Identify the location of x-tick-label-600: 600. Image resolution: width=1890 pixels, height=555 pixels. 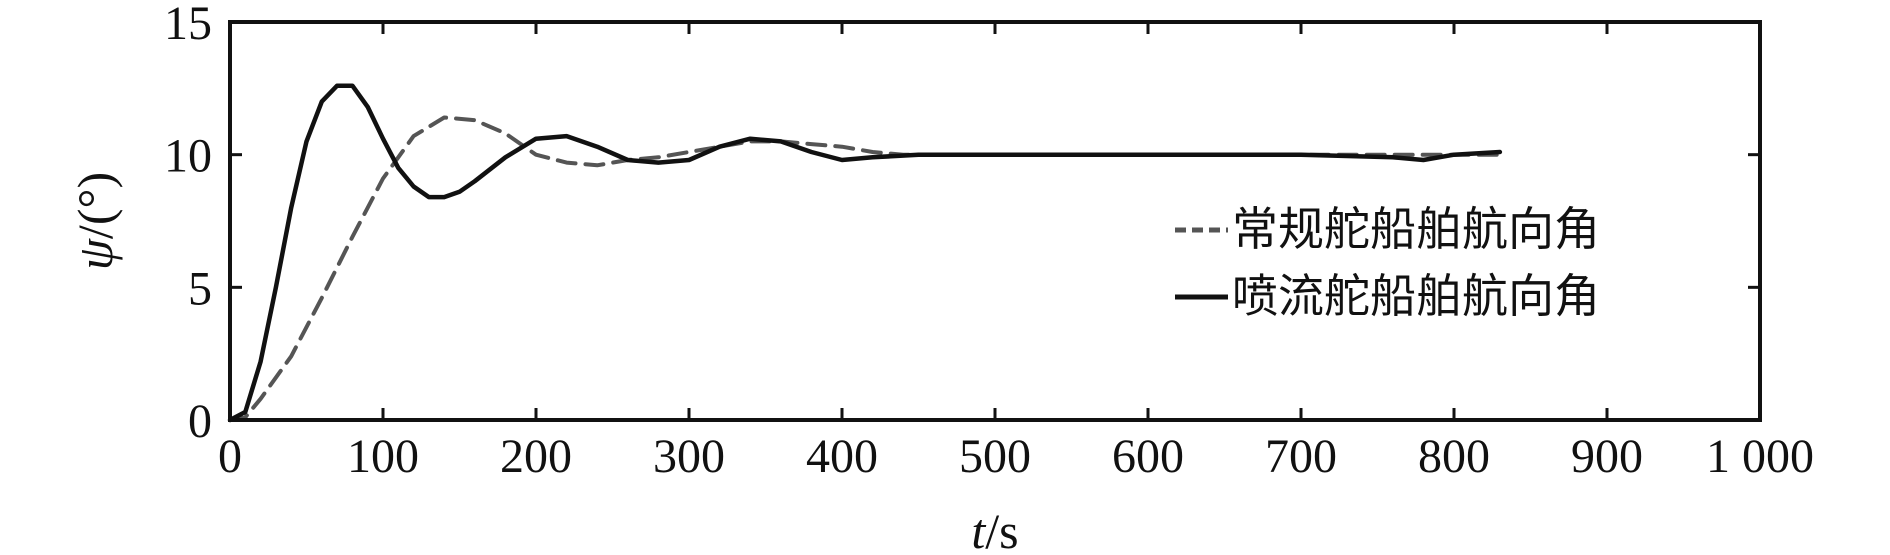
(1148, 456).